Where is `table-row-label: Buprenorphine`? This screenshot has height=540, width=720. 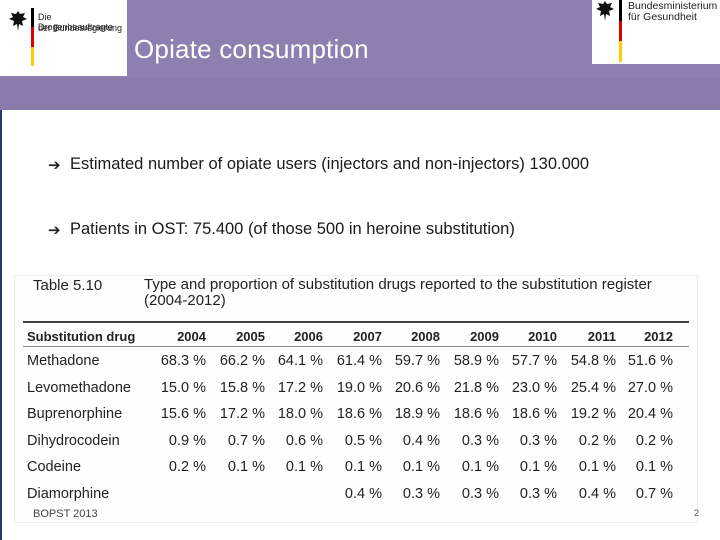 table-row-label: Buprenorphine is located at coordinates (75, 414).